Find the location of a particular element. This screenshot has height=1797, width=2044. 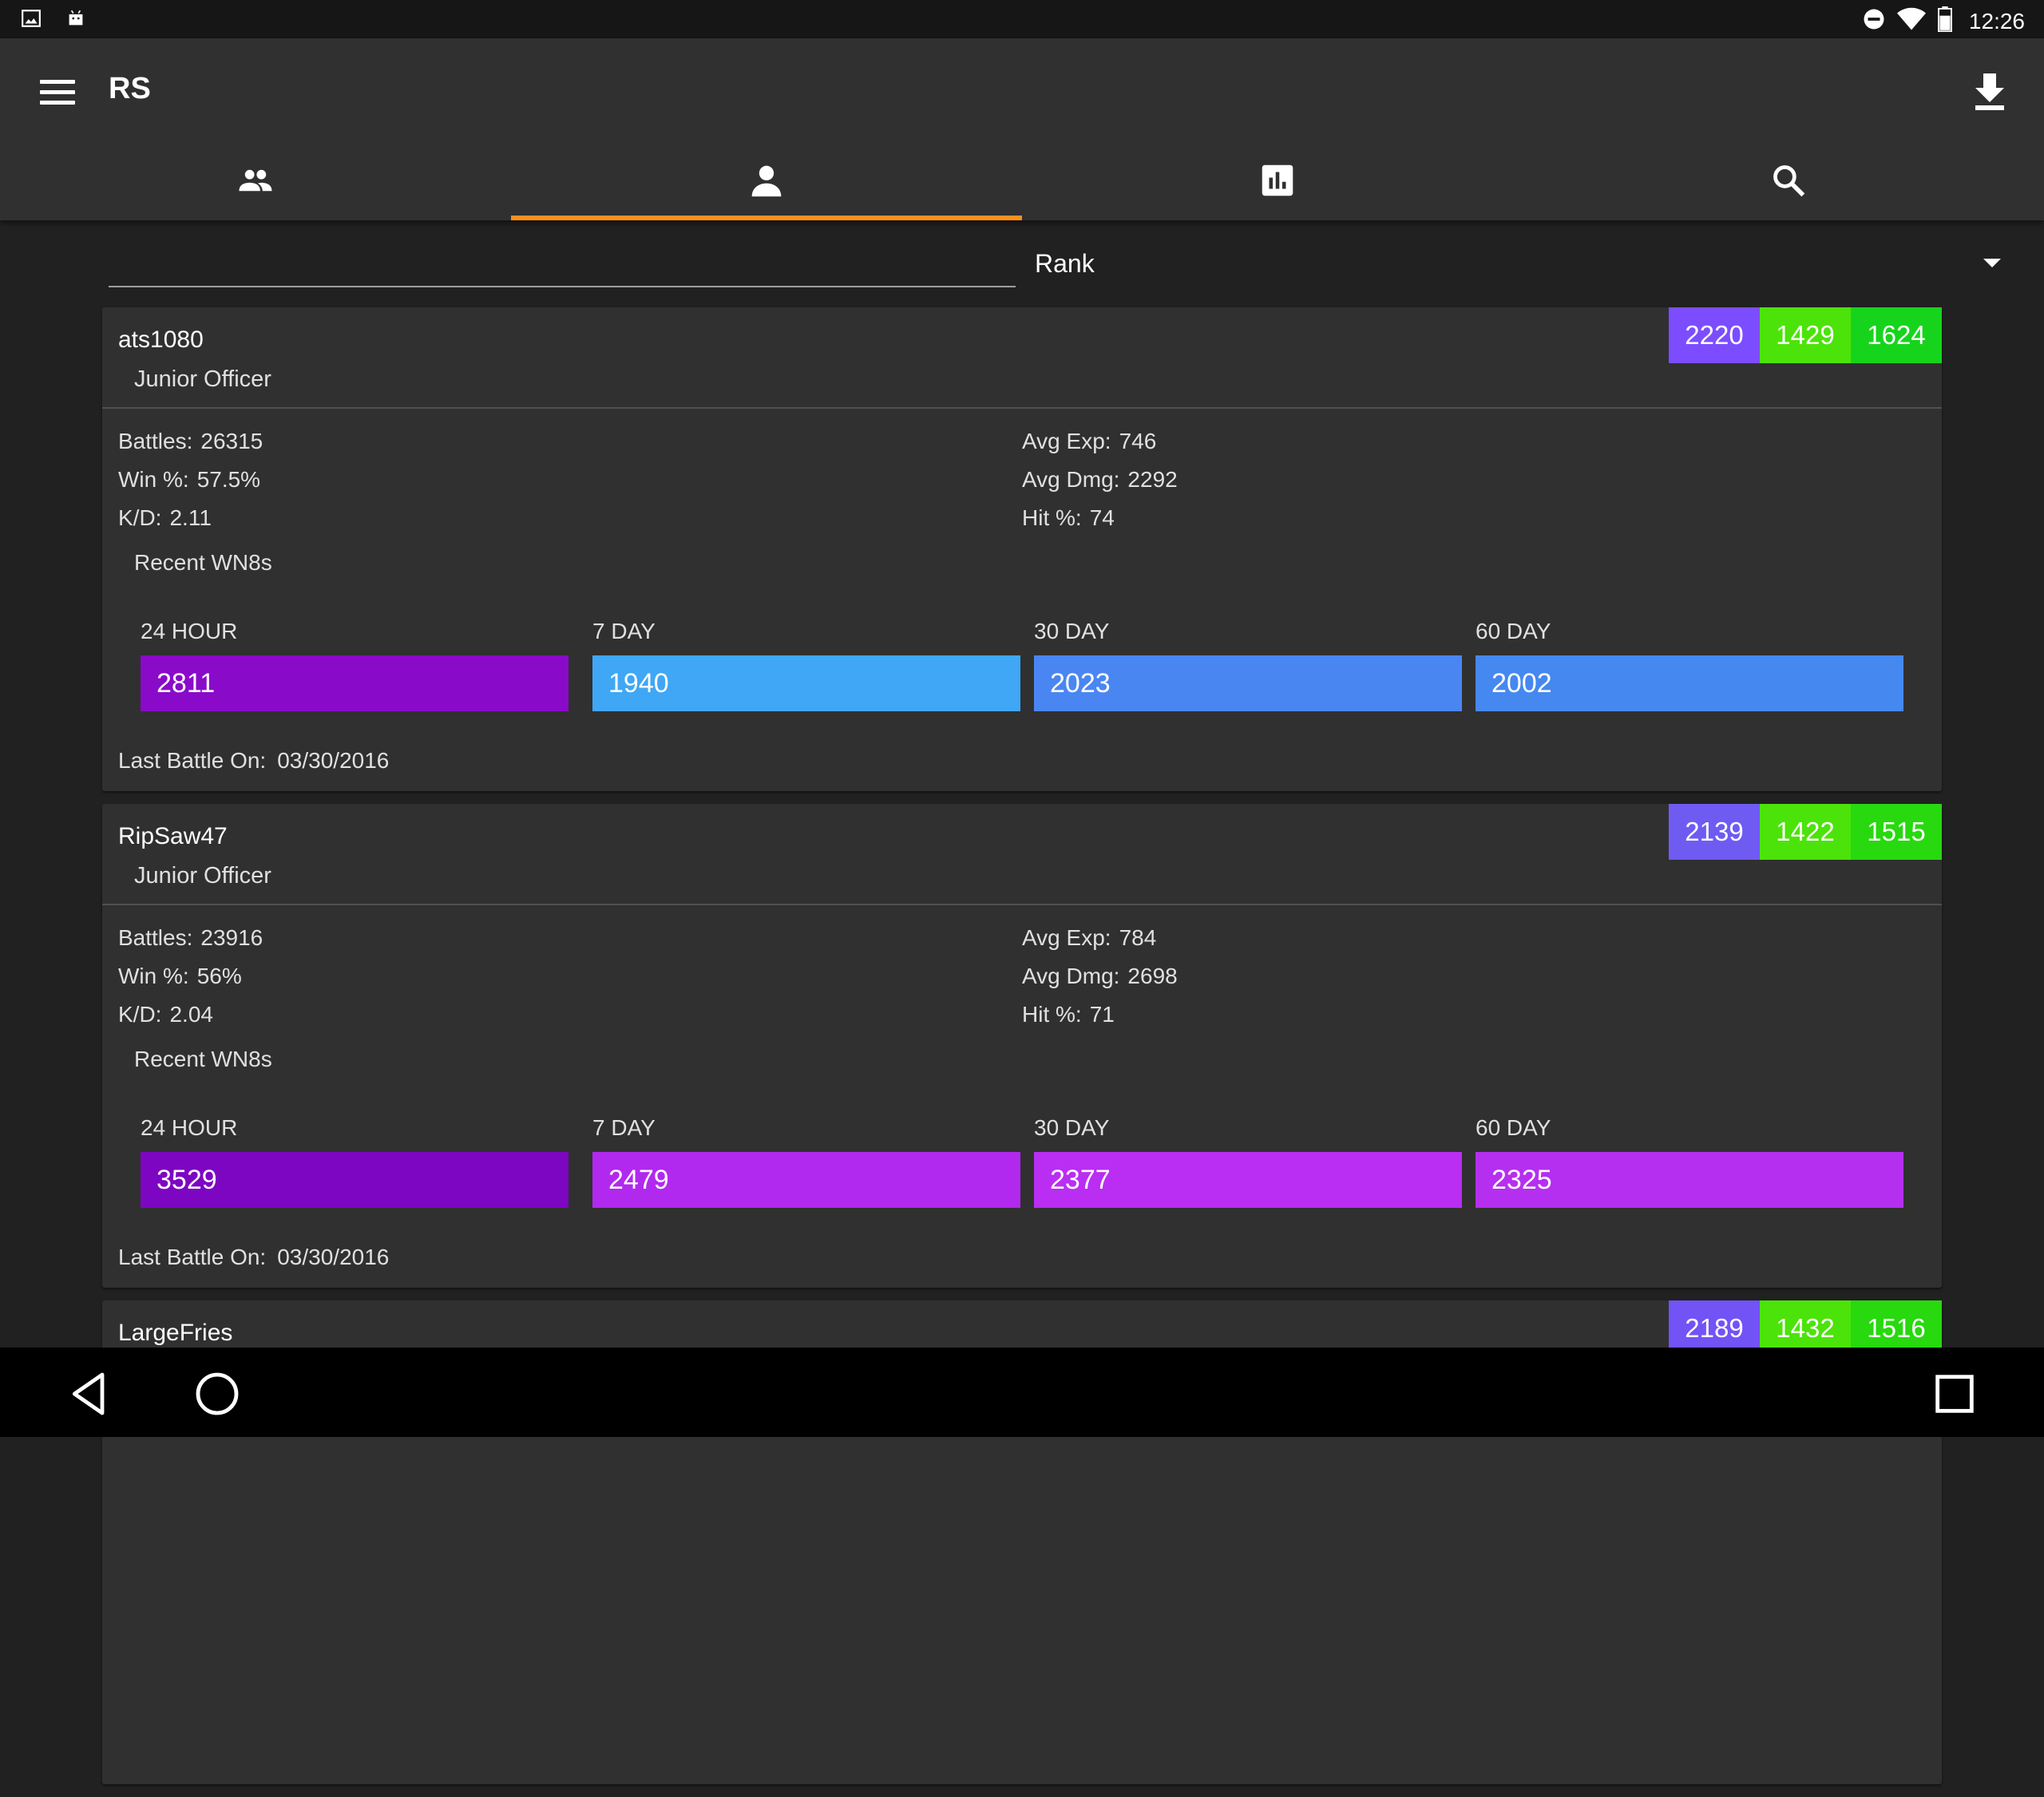

wn8-24-hour: 24 HOUR 3529 is located at coordinates (354, 1161).